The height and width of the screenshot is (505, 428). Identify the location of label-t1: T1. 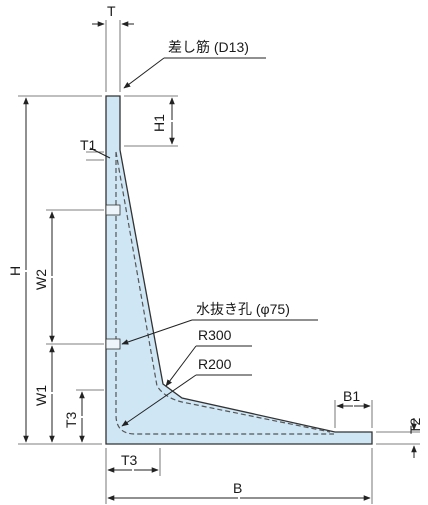
(88, 145).